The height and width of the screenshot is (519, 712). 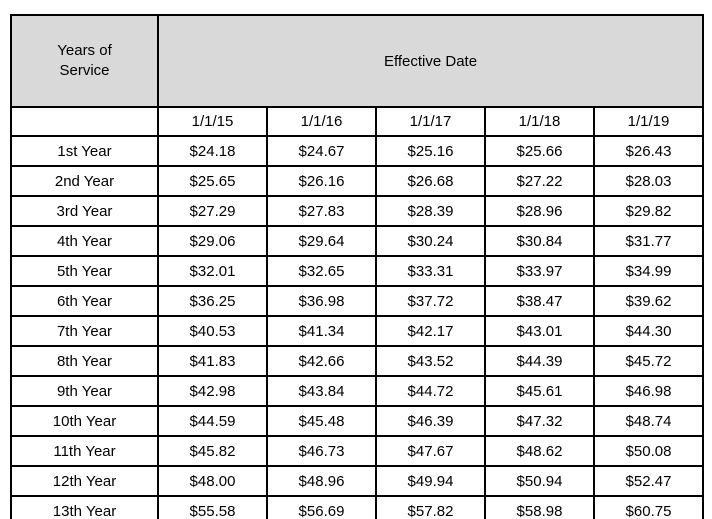 What do you see at coordinates (648, 391) in the screenshot?
I see `rate-cell: $46.98` at bounding box center [648, 391].